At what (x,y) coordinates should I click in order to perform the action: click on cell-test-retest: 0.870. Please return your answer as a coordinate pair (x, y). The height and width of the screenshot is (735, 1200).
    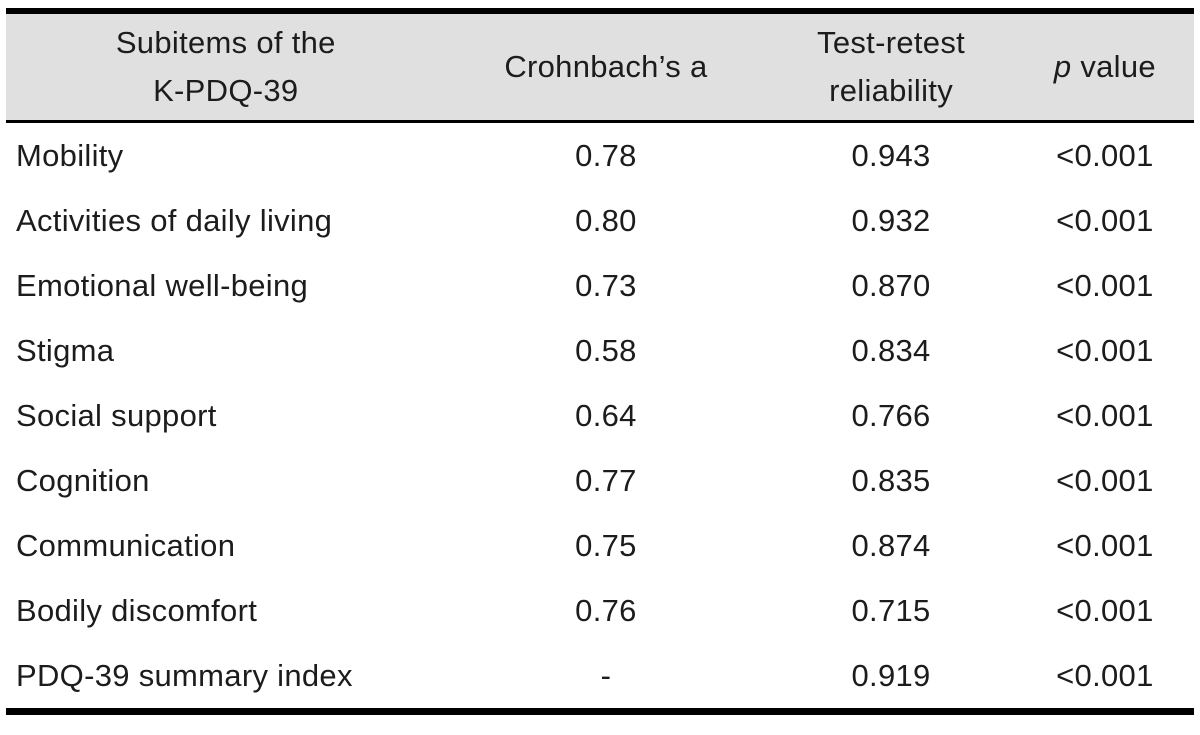
    Looking at the image, I should click on (891, 285).